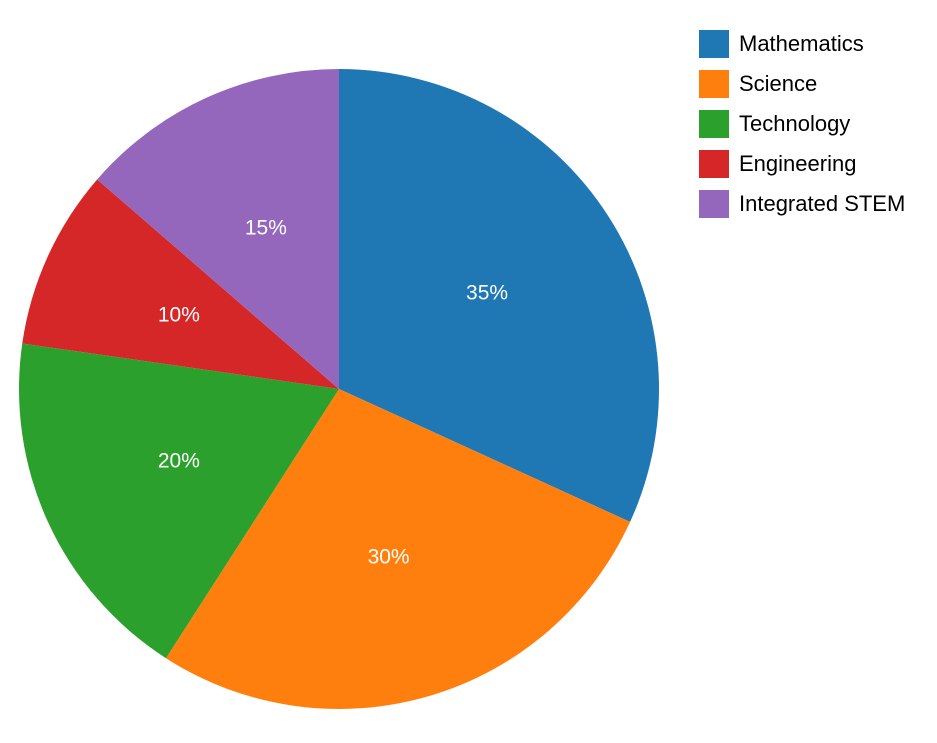 The width and height of the screenshot is (937, 743). I want to click on legend-swatch-technology, so click(714, 124).